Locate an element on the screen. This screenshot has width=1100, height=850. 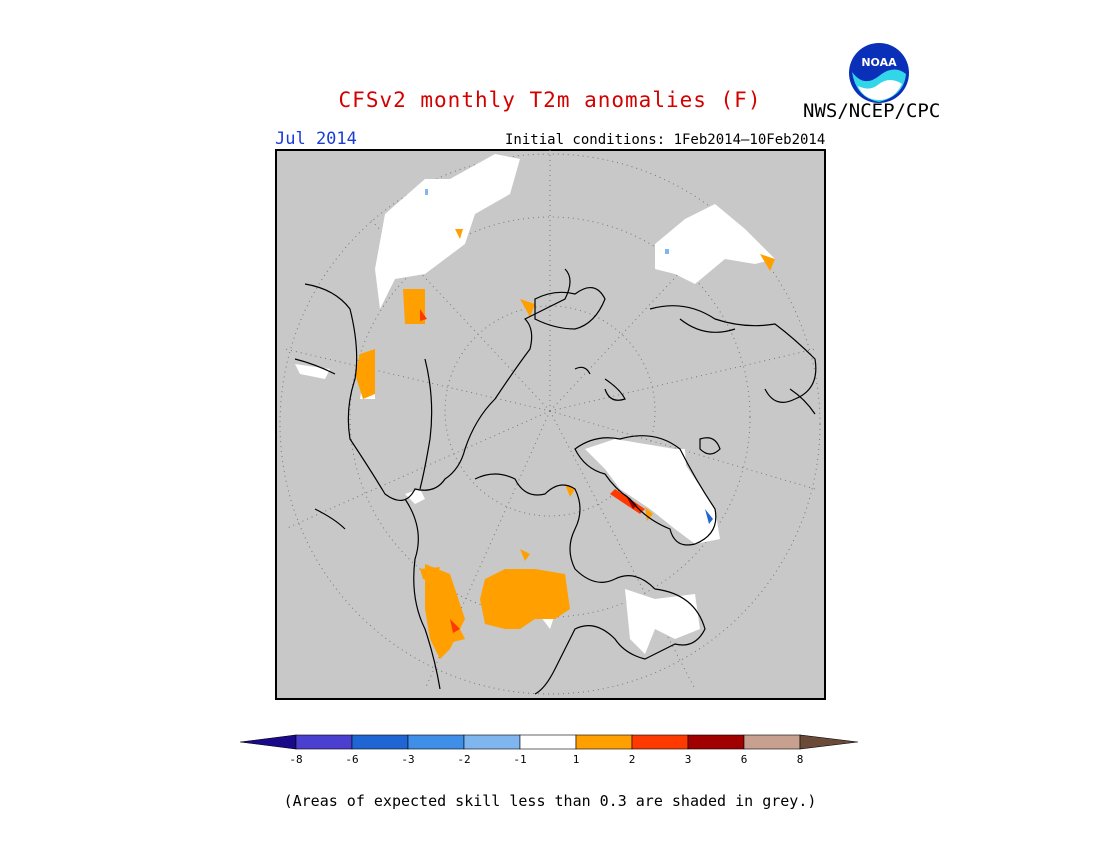
legend-bin-low is located at coordinates (268, 742).